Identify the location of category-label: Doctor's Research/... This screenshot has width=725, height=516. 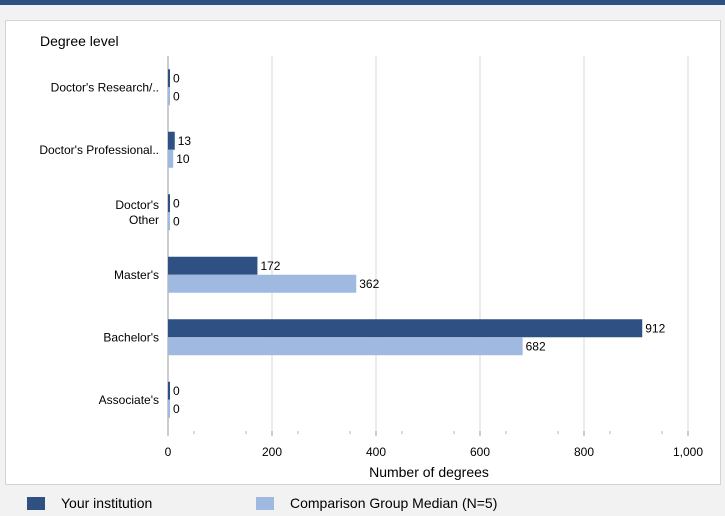
(105, 87).